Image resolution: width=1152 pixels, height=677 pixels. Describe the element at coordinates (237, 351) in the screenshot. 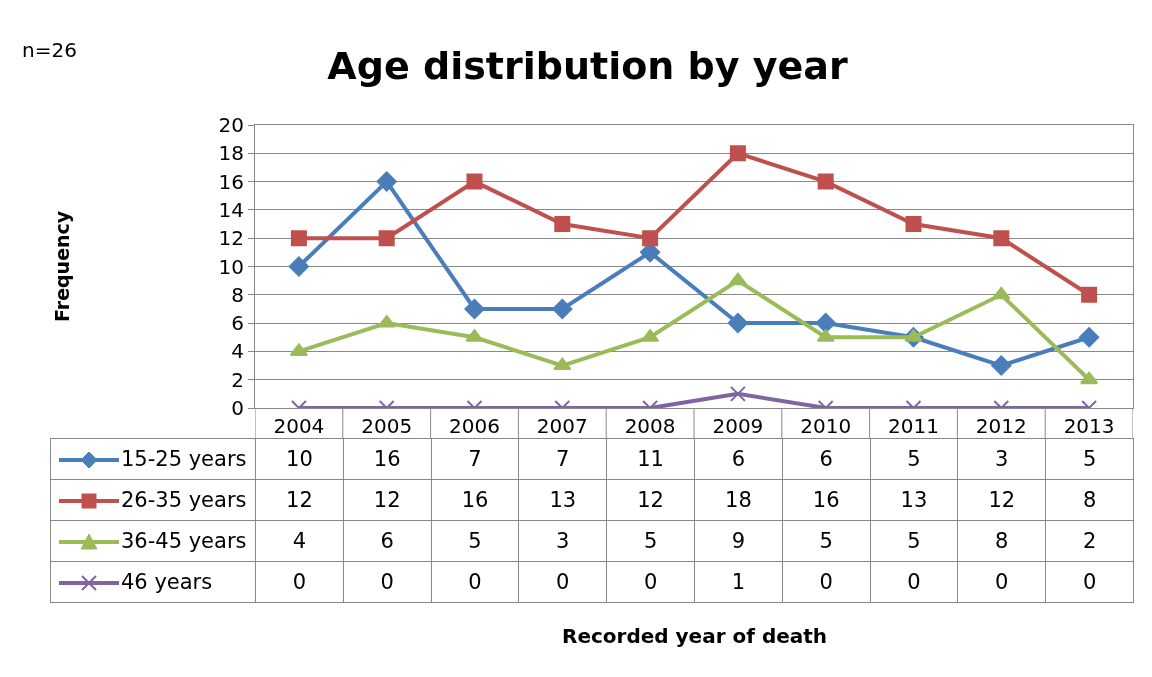

I see `y-tick-label: 4` at that location.